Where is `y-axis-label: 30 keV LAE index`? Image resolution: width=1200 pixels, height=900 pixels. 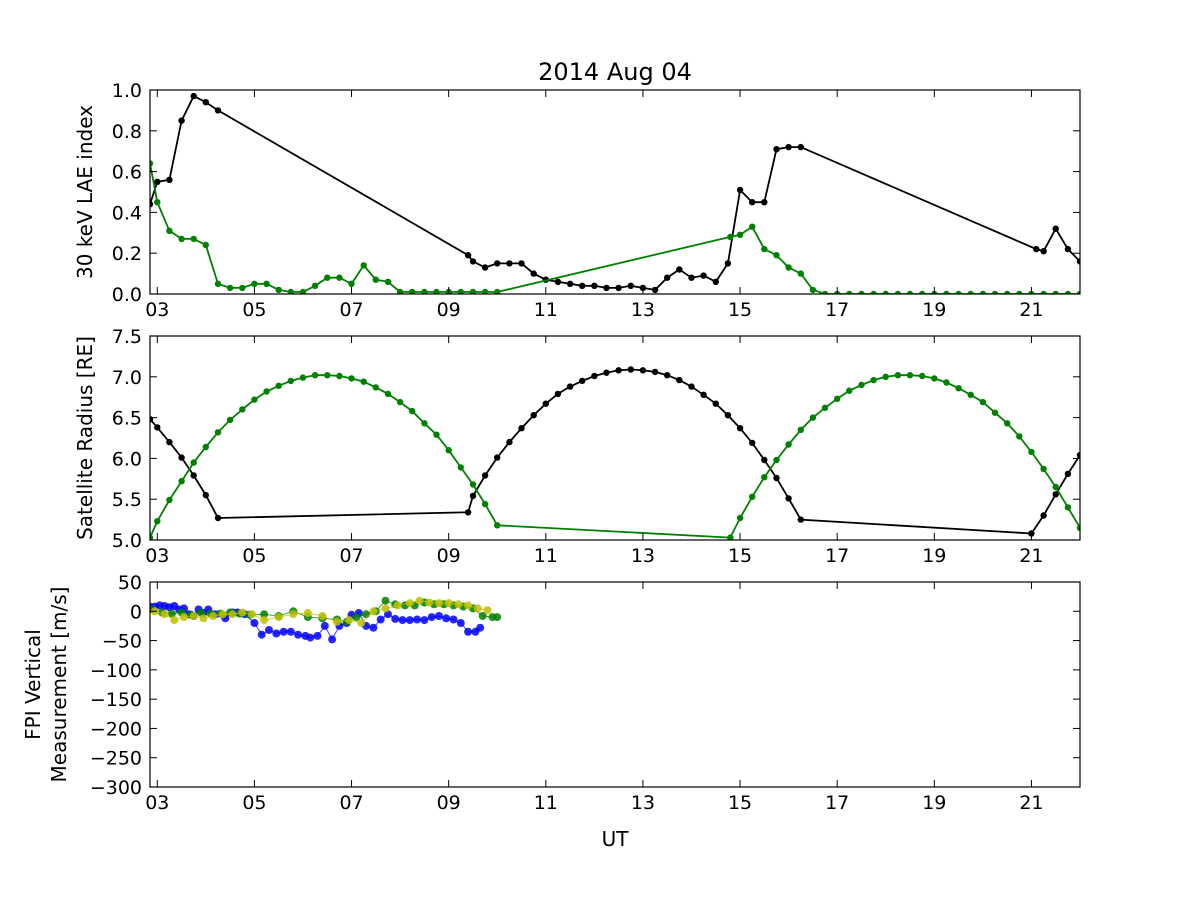 y-axis-label: 30 keV LAE index is located at coordinates (85, 192).